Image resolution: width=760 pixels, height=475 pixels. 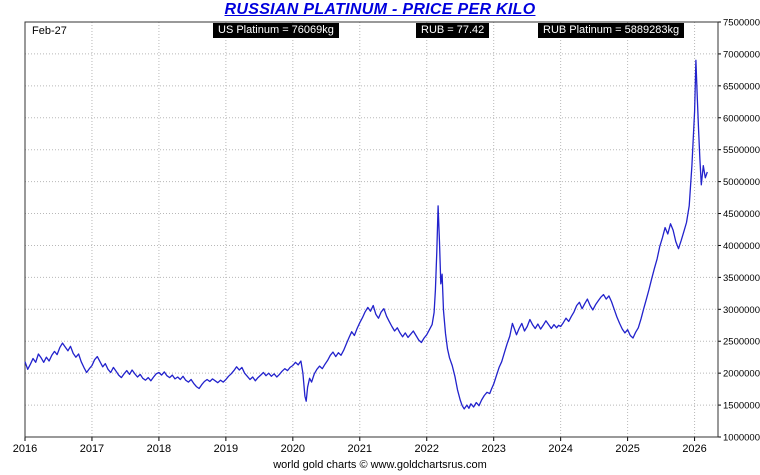 I want to click on x-tick-label: 2020, so click(x=293, y=449).